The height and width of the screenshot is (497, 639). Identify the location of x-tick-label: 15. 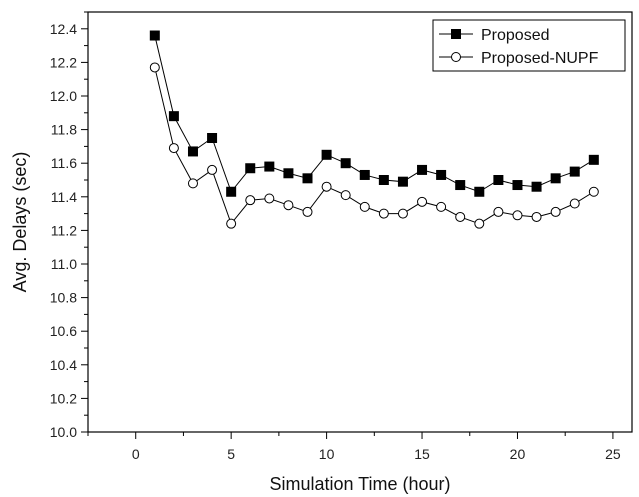
(422, 454).